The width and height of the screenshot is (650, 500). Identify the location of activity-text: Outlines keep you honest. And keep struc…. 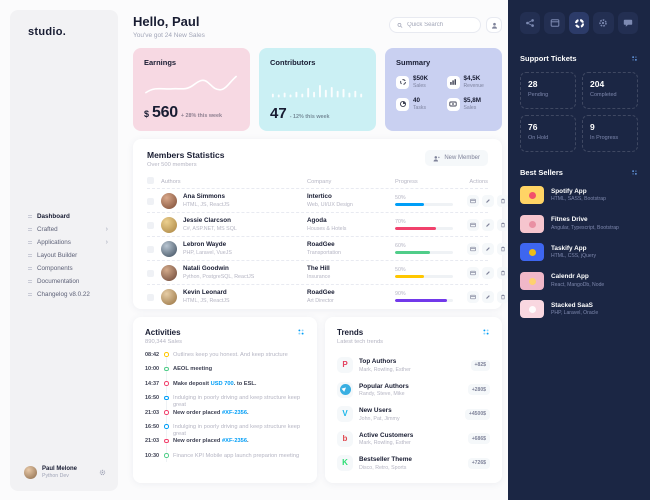
(230, 355).